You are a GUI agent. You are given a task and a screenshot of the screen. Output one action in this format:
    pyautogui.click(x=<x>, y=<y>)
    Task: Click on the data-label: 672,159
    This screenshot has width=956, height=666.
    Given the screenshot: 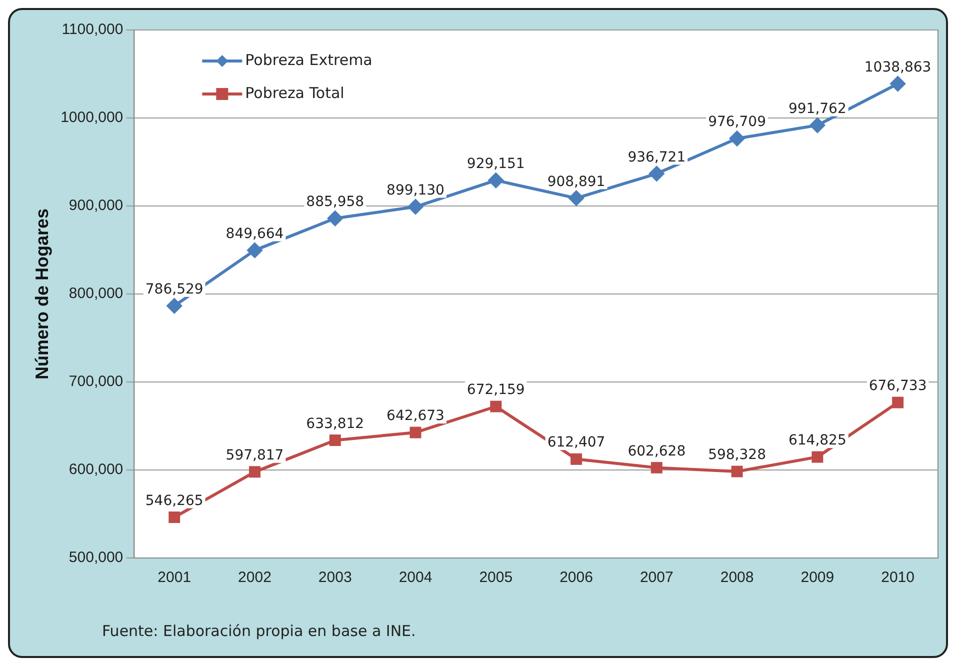 What is the action you would take?
    pyautogui.click(x=495, y=390)
    